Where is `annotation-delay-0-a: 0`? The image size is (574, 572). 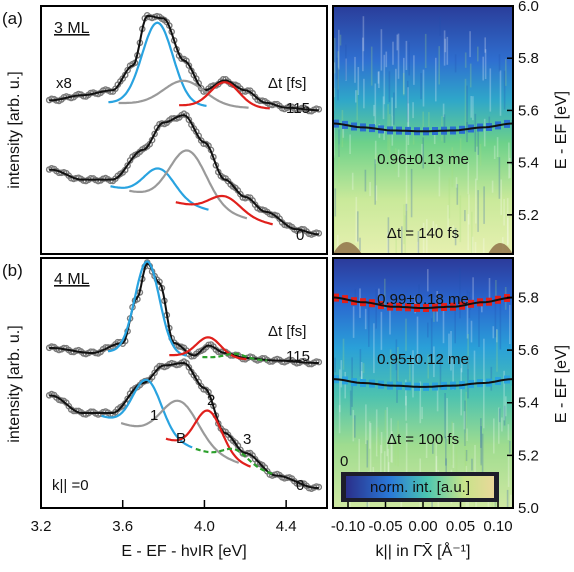 annotation-delay-0-a: 0 is located at coordinates (300, 235).